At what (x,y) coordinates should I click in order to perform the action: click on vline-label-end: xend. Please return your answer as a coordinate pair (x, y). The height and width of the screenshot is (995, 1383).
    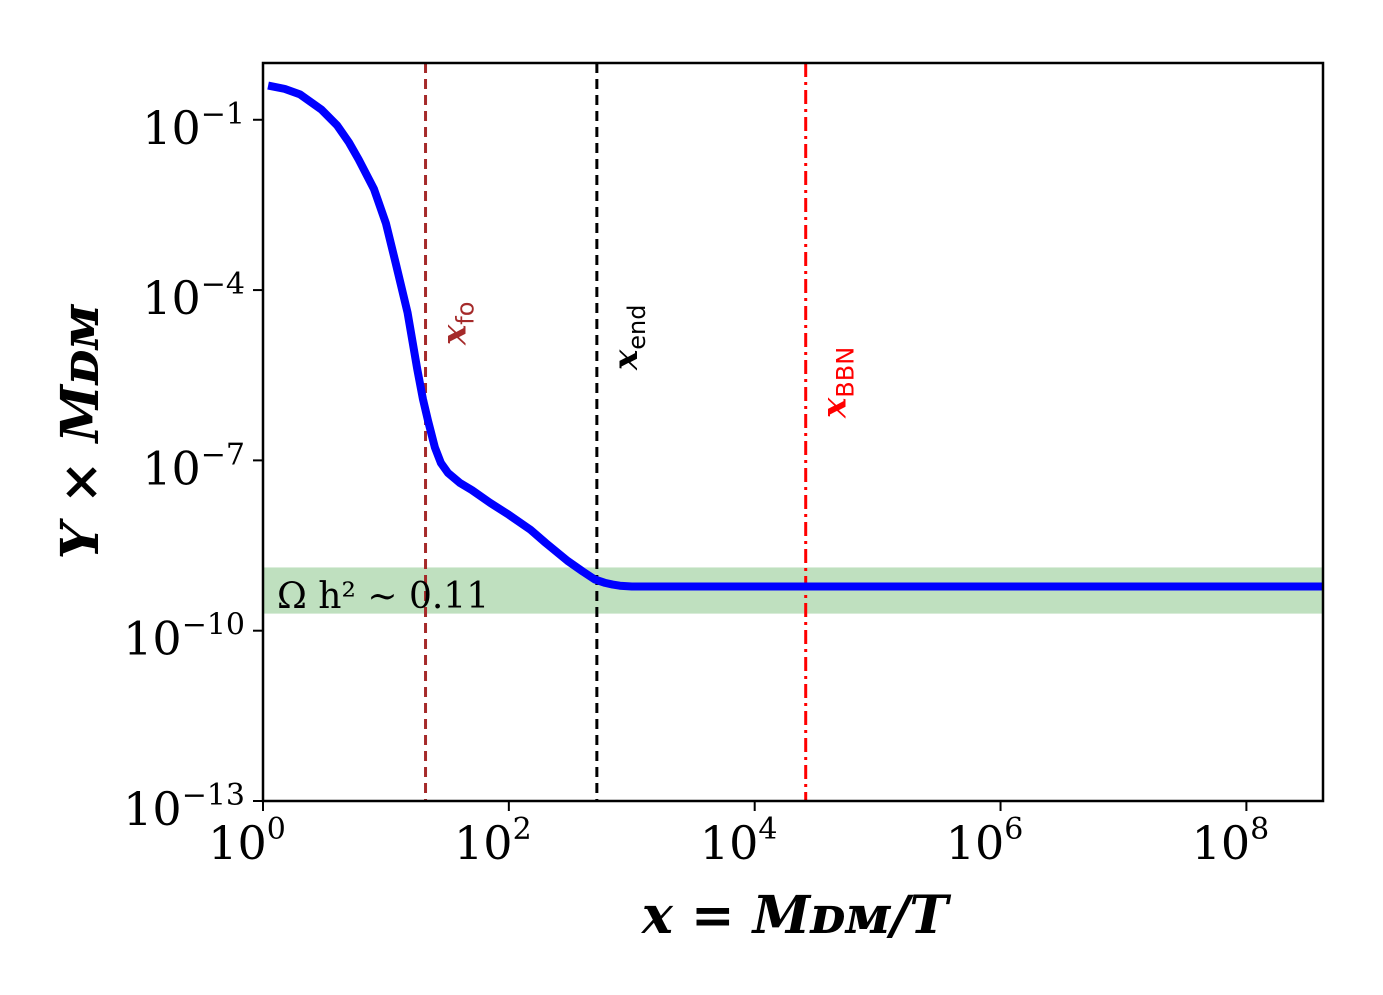
    Looking at the image, I should click on (628, 338).